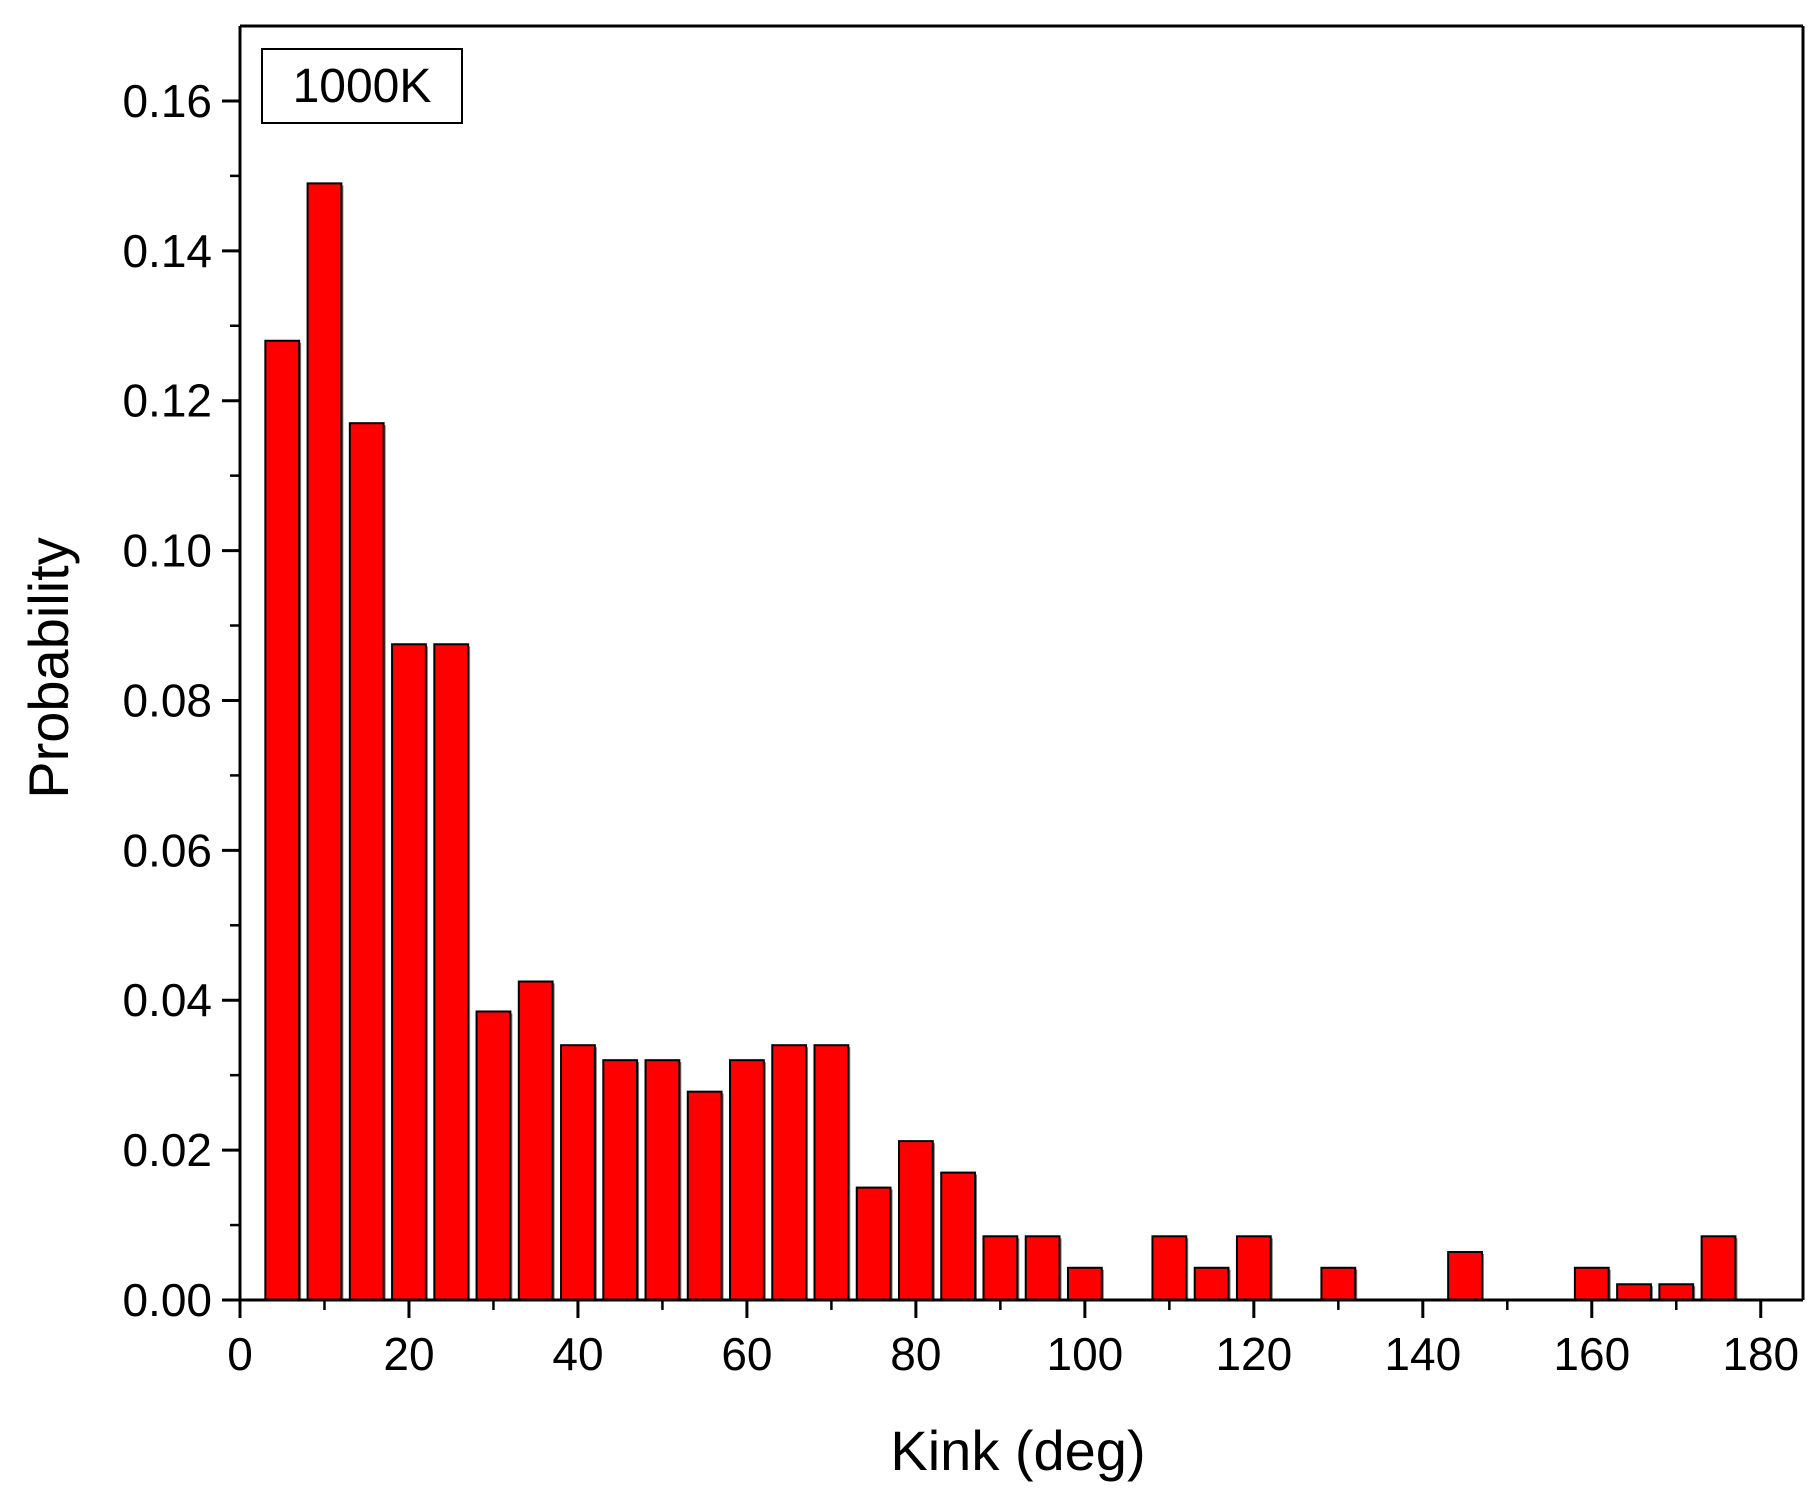  What do you see at coordinates (1760, 1354) in the screenshot?
I see `x-tick-label: 180` at bounding box center [1760, 1354].